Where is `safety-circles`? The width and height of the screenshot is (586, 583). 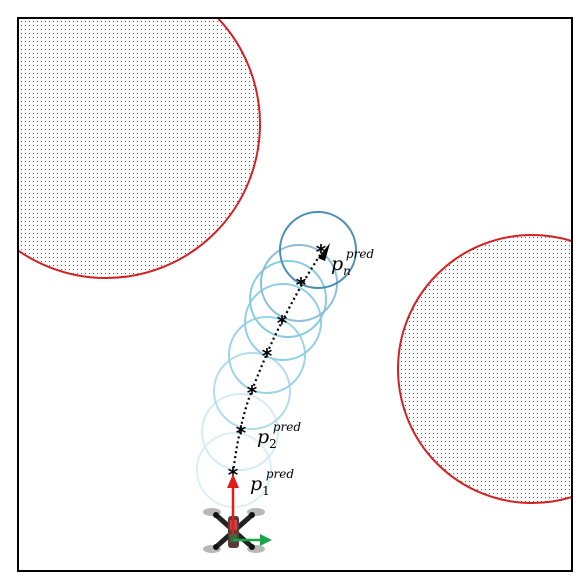 safety-circles is located at coordinates (276, 359).